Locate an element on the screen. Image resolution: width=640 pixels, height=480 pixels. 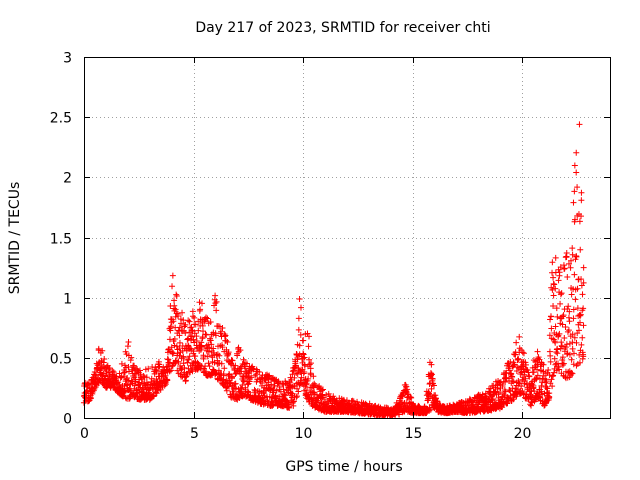
y-tick-label: 0.5 is located at coordinates (61, 360).